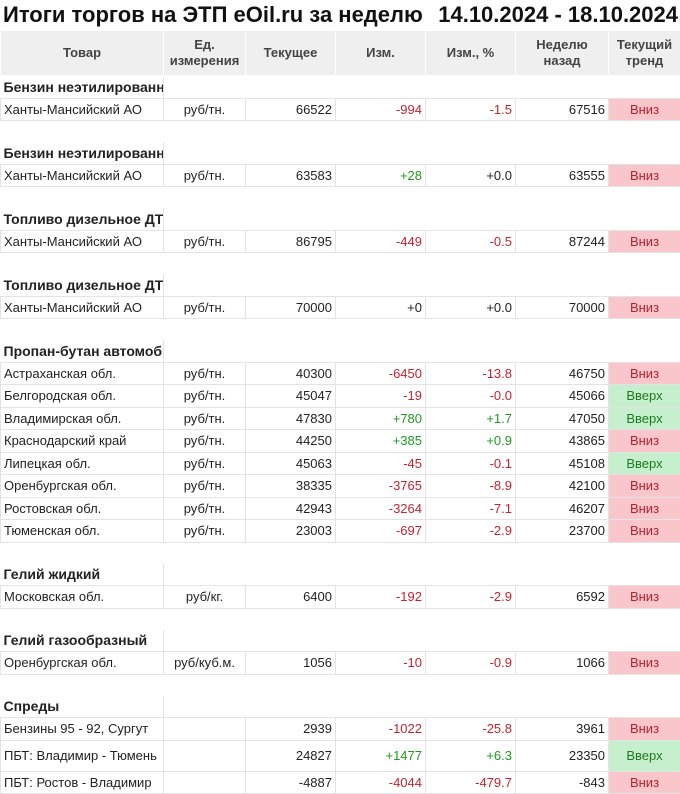  What do you see at coordinates (471, 418) in the screenshot?
I see `cell-change-pct: +1.7` at bounding box center [471, 418].